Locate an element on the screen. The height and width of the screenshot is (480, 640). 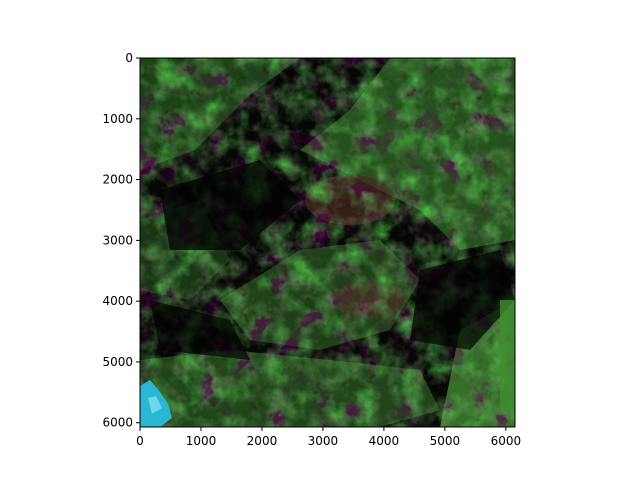
y-tick-label: 1000 is located at coordinates (117, 119).